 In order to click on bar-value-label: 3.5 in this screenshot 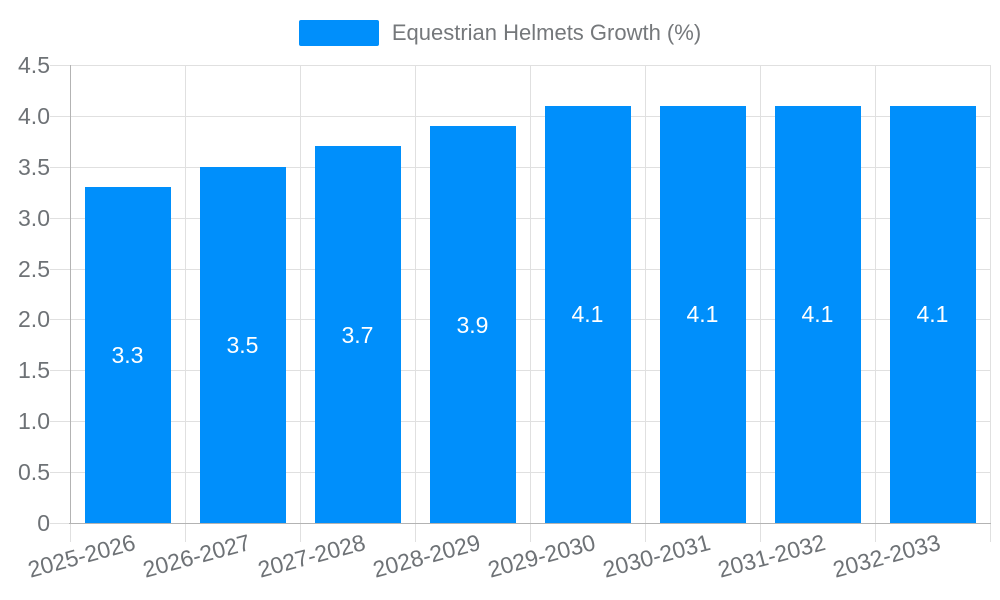, I will do `click(242, 344)`.